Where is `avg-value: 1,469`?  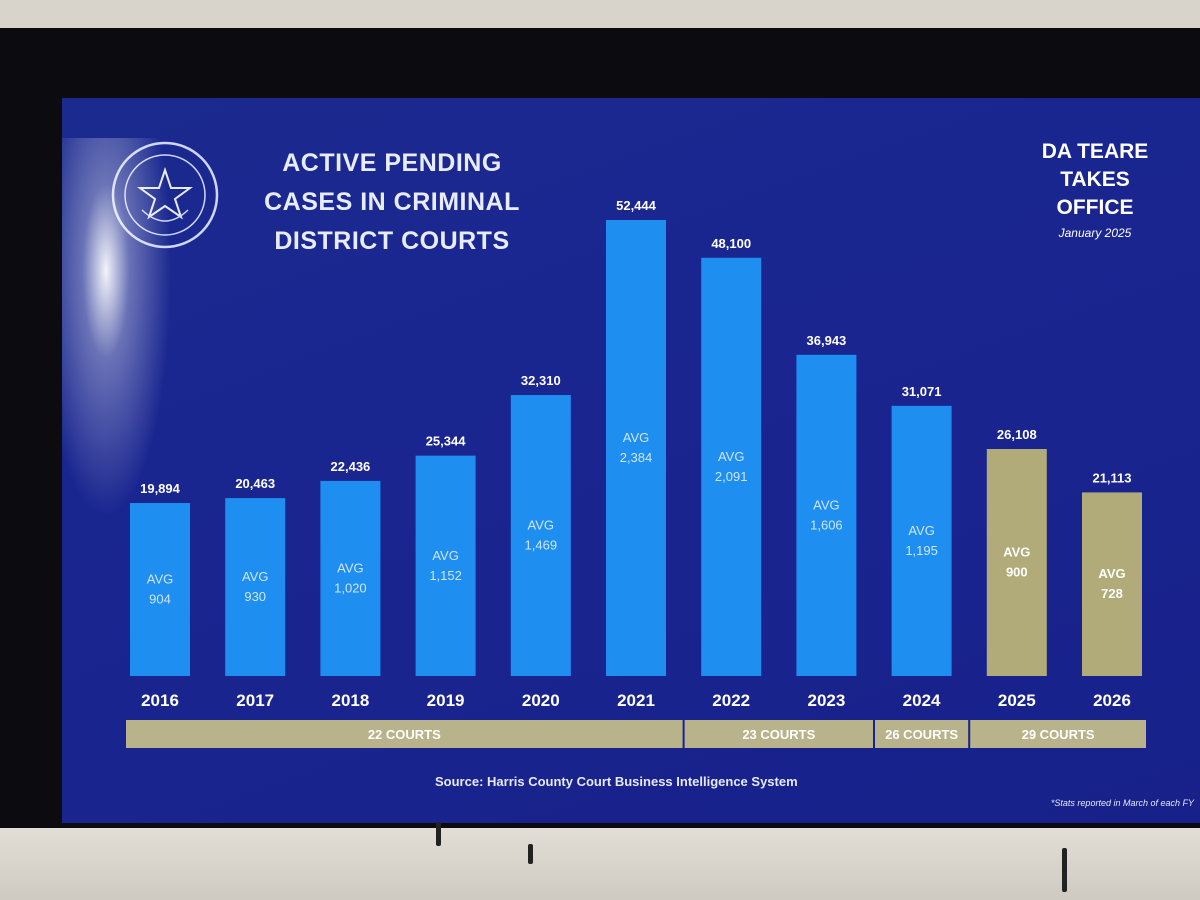
avg-value: 1,469 is located at coordinates (541, 545).